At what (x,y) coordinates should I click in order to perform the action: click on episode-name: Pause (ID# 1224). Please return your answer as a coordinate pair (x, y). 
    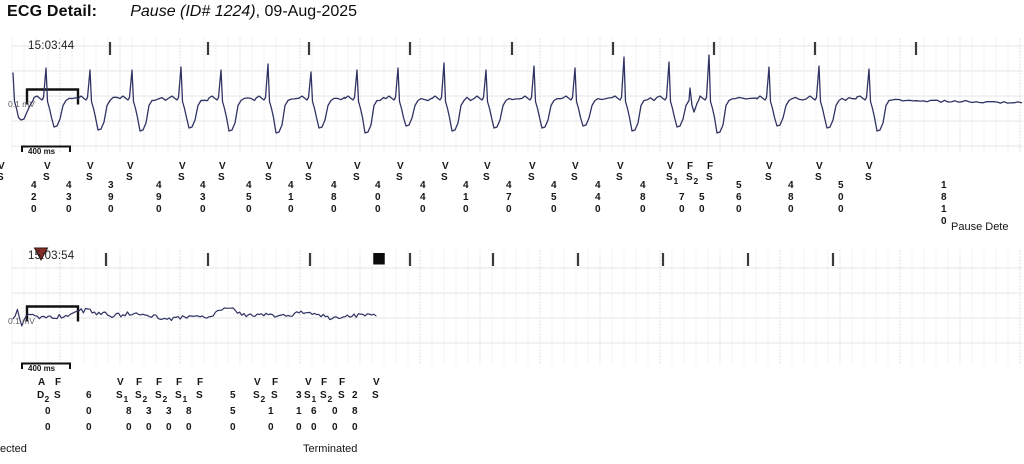
    Looking at the image, I should click on (193, 11).